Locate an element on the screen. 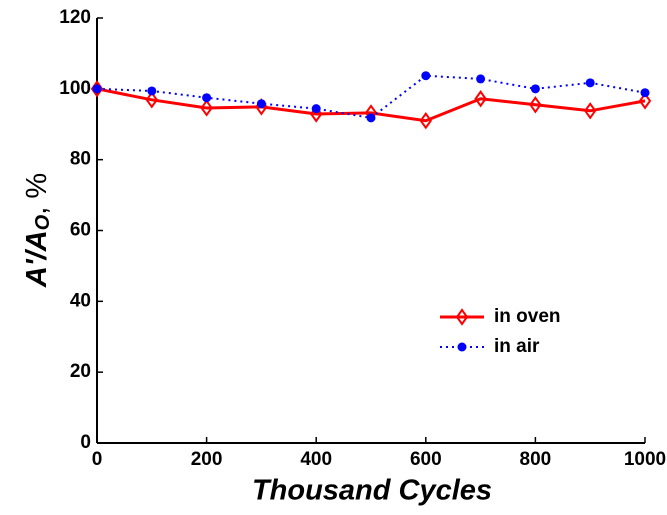  legend: in oven in air is located at coordinates (500, 331).